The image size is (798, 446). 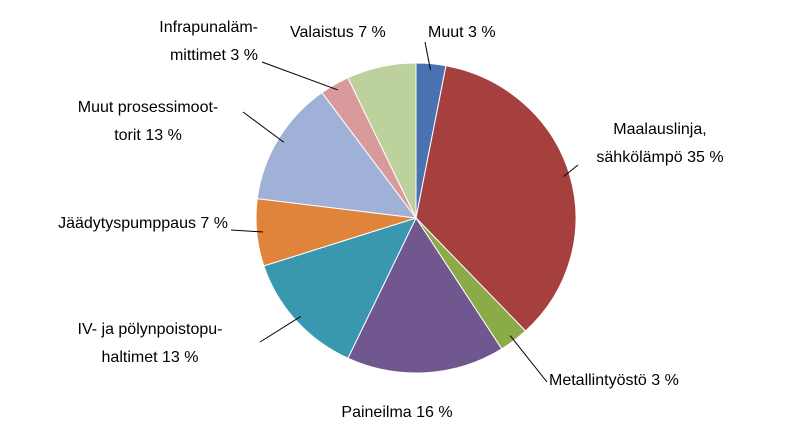 I want to click on slice-label: mittimet 3 %, so click(x=214, y=55).